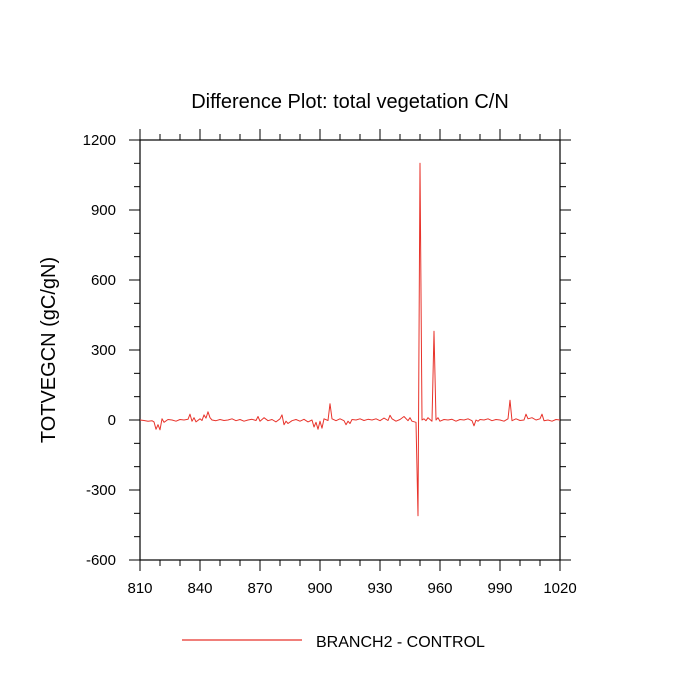 The height and width of the screenshot is (700, 700). What do you see at coordinates (199, 588) in the screenshot?
I see `x-tick-label: 840` at bounding box center [199, 588].